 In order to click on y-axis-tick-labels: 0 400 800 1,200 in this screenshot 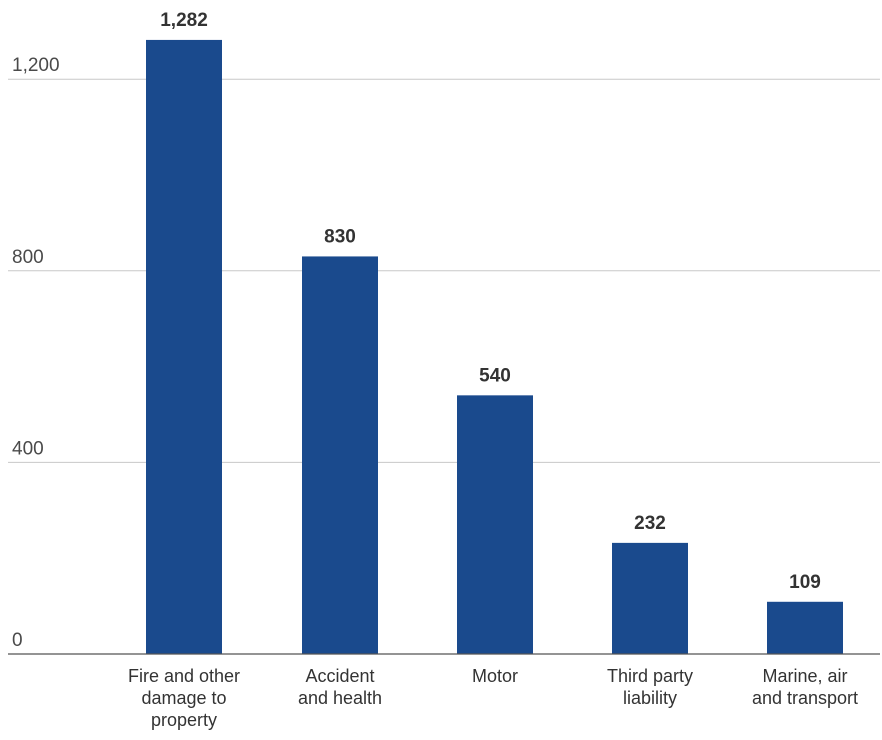, I will do `click(36, 353)`.